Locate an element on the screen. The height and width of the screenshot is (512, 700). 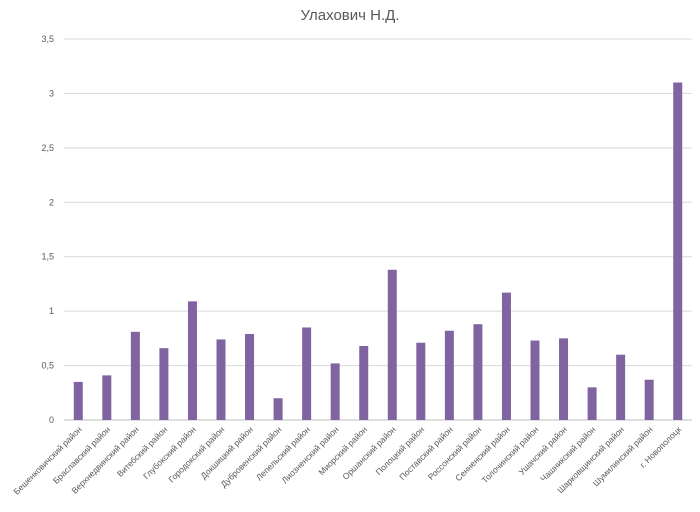
chart-title: Улахович Н.Д. is located at coordinates (350, 15).